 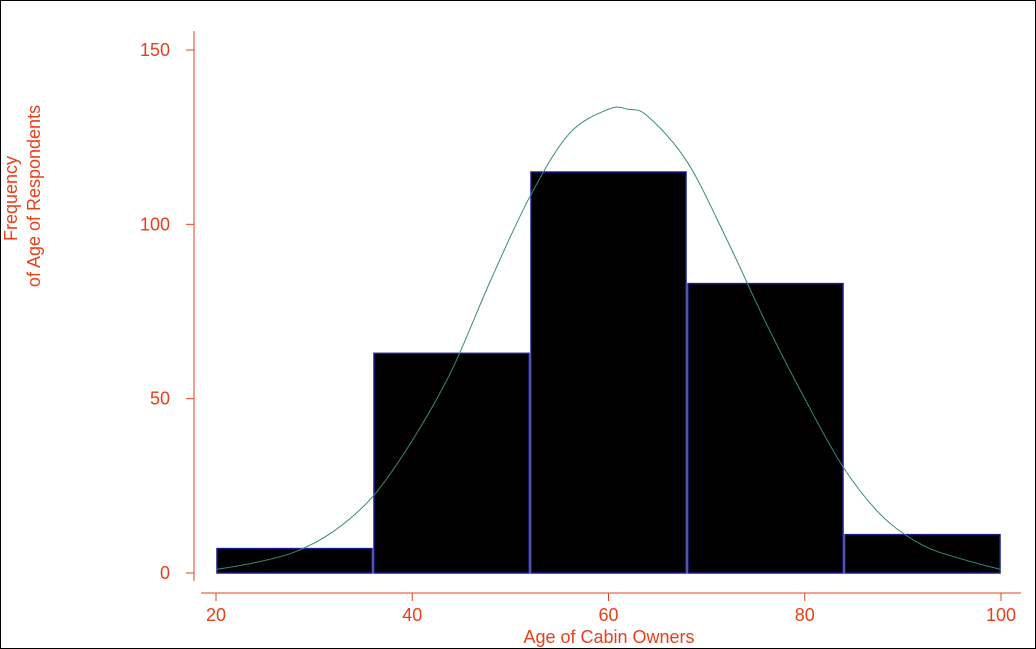 I want to click on x-tick-label: 40, so click(x=412, y=615).